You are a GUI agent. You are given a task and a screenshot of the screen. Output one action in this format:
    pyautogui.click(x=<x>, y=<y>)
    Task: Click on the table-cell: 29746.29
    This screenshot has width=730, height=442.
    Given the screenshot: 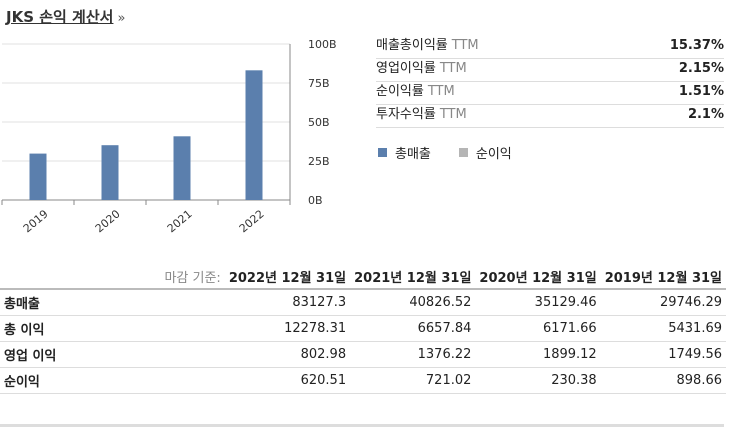 What is the action you would take?
    pyautogui.click(x=663, y=302)
    